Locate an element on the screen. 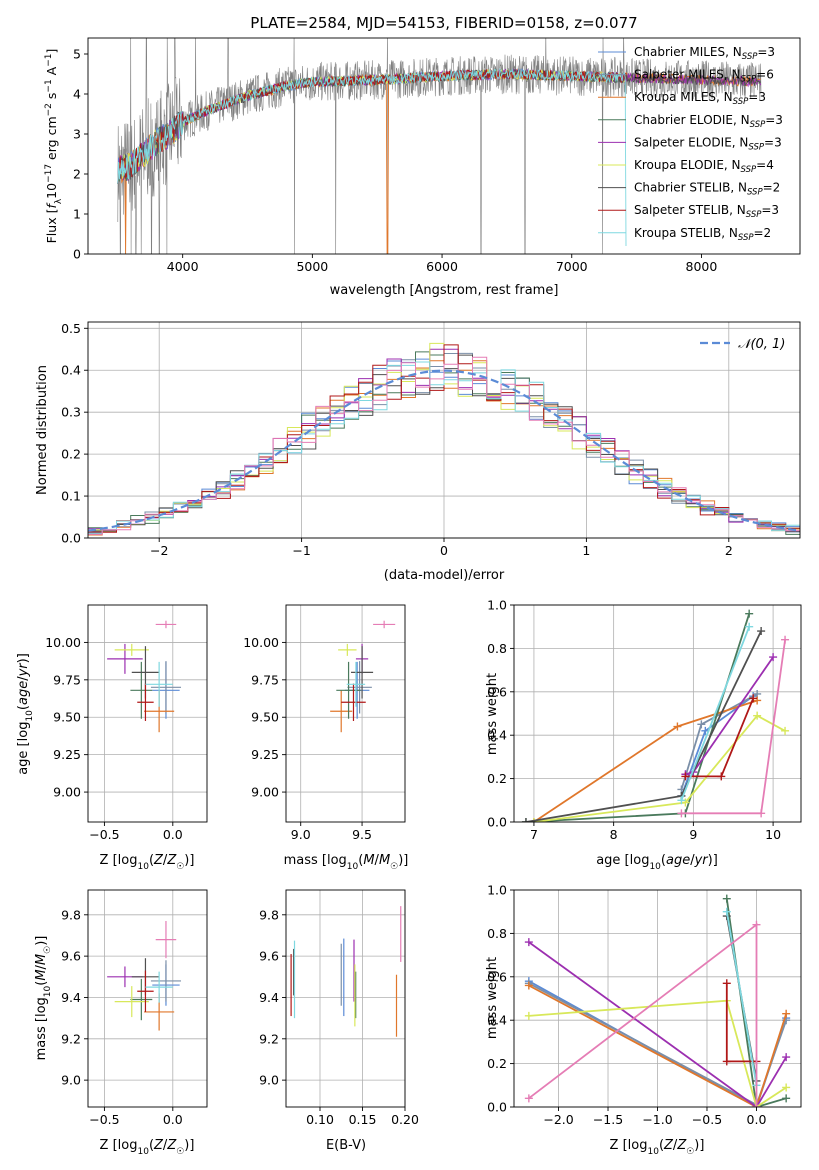 The height and width of the screenshot is (1170, 819). mass_vs_ebv-xtick-label: 0.15 is located at coordinates (363, 1119).